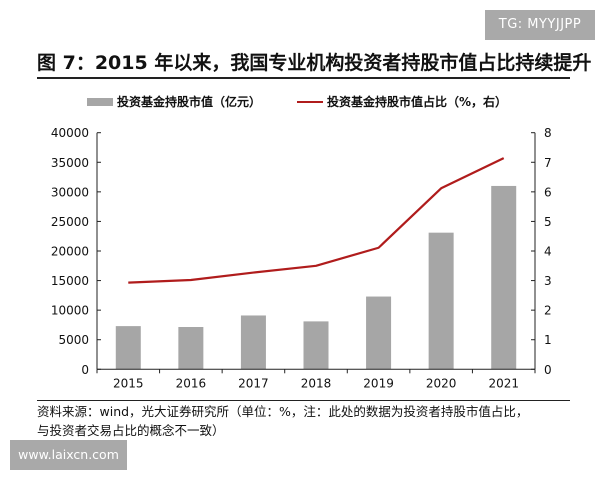 This screenshot has height=480, width=600. What do you see at coordinates (441, 383) in the screenshot?
I see `x-tick-label: 2020` at bounding box center [441, 383].